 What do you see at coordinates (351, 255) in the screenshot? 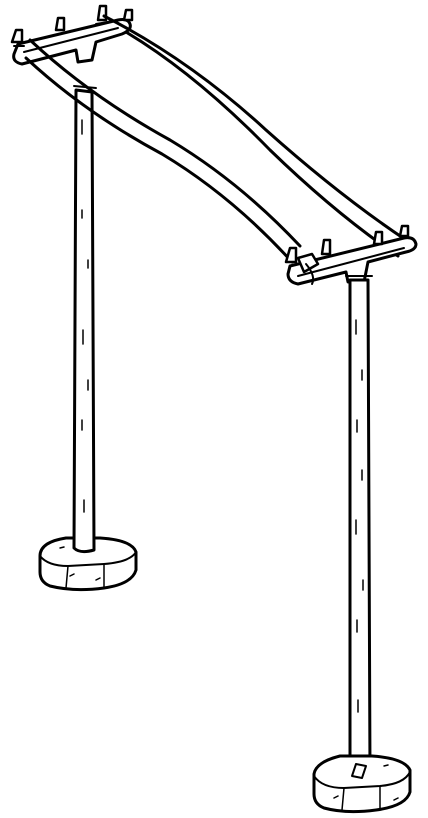
I see `right-crossarm` at bounding box center [351, 255].